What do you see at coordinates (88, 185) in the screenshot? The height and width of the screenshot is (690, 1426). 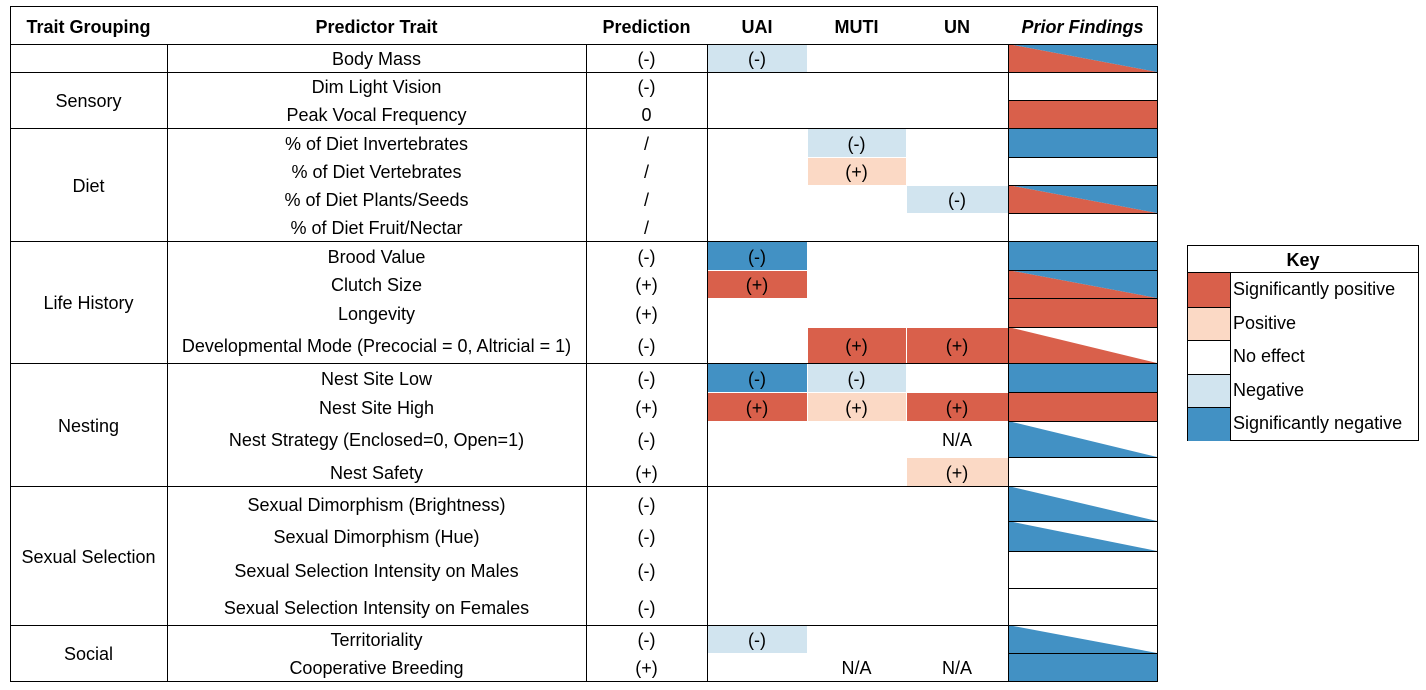 I see `trait-group-label: Diet` at bounding box center [88, 185].